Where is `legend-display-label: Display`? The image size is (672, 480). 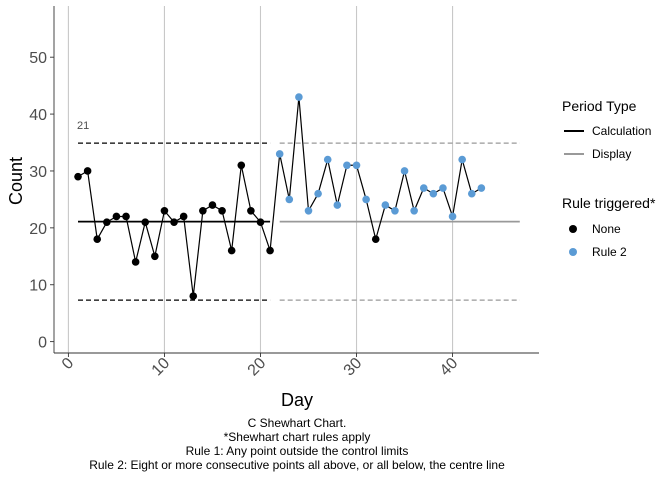 legend-display-label: Display is located at coordinates (611, 154).